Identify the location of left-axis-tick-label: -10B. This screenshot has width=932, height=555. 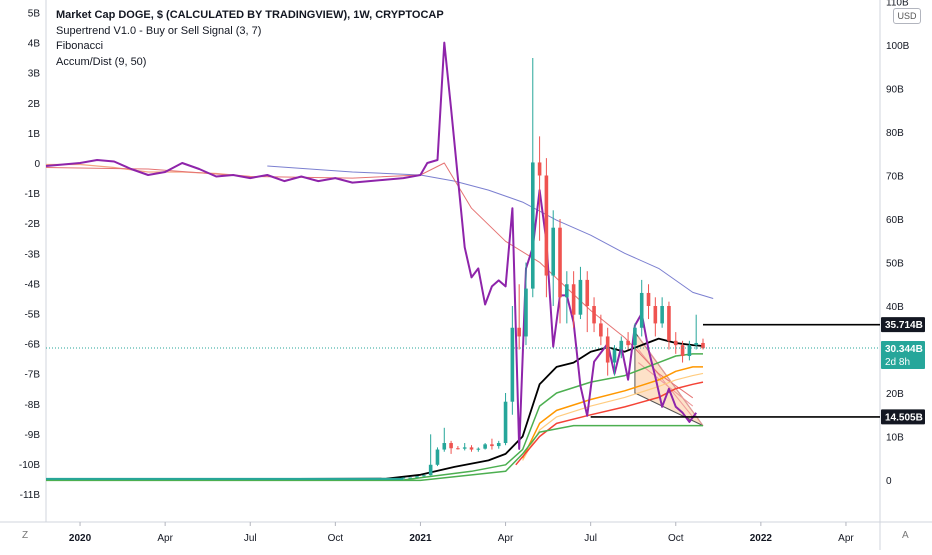
(29, 465).